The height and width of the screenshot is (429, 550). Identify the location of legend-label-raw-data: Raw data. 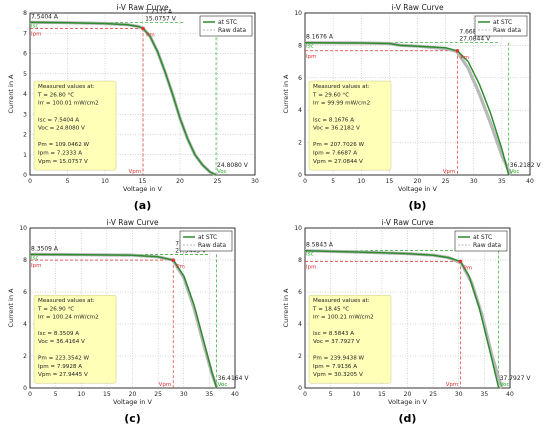
(212, 245).